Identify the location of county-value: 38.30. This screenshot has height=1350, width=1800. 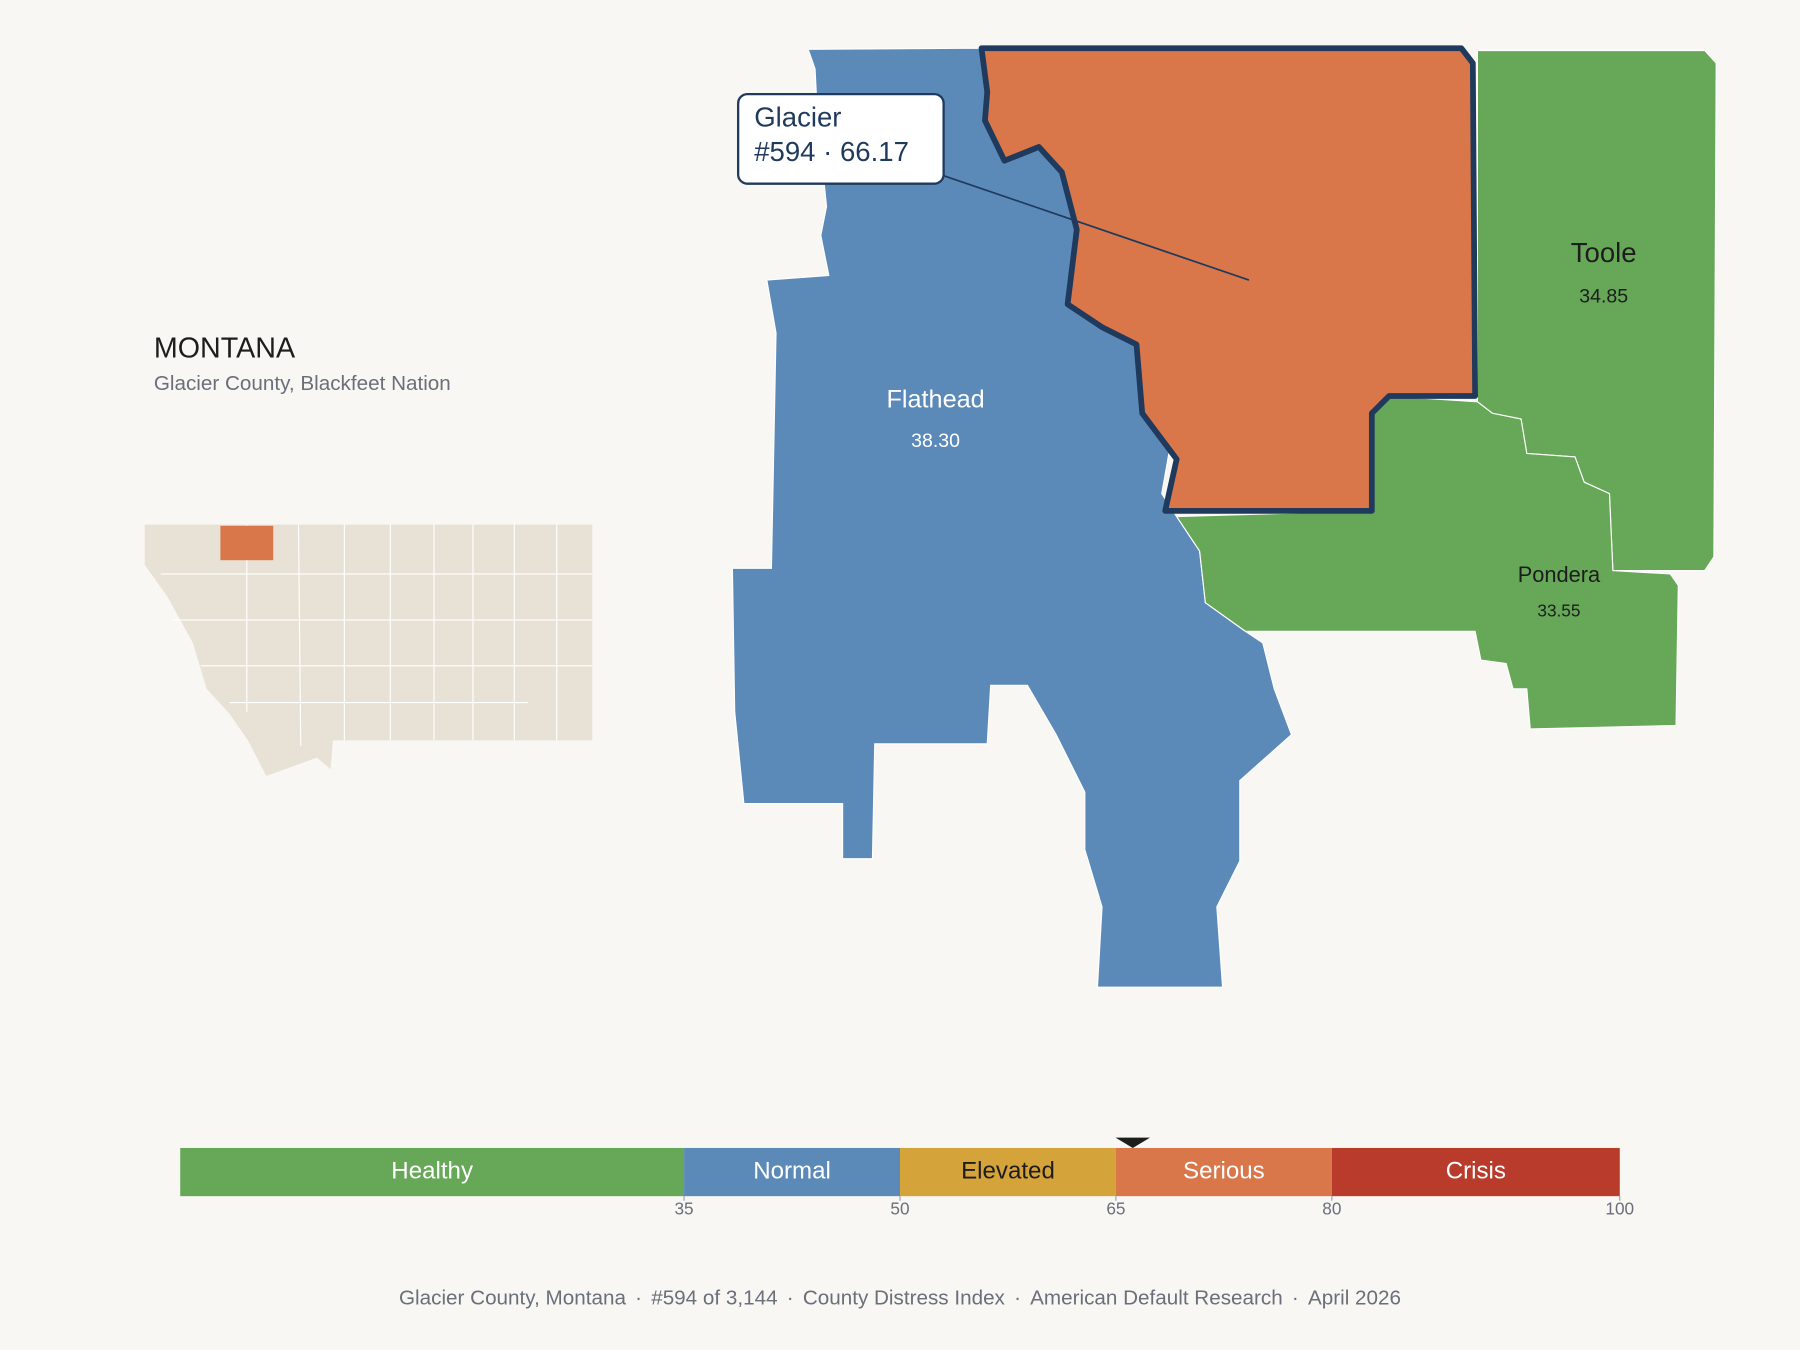
(935, 441).